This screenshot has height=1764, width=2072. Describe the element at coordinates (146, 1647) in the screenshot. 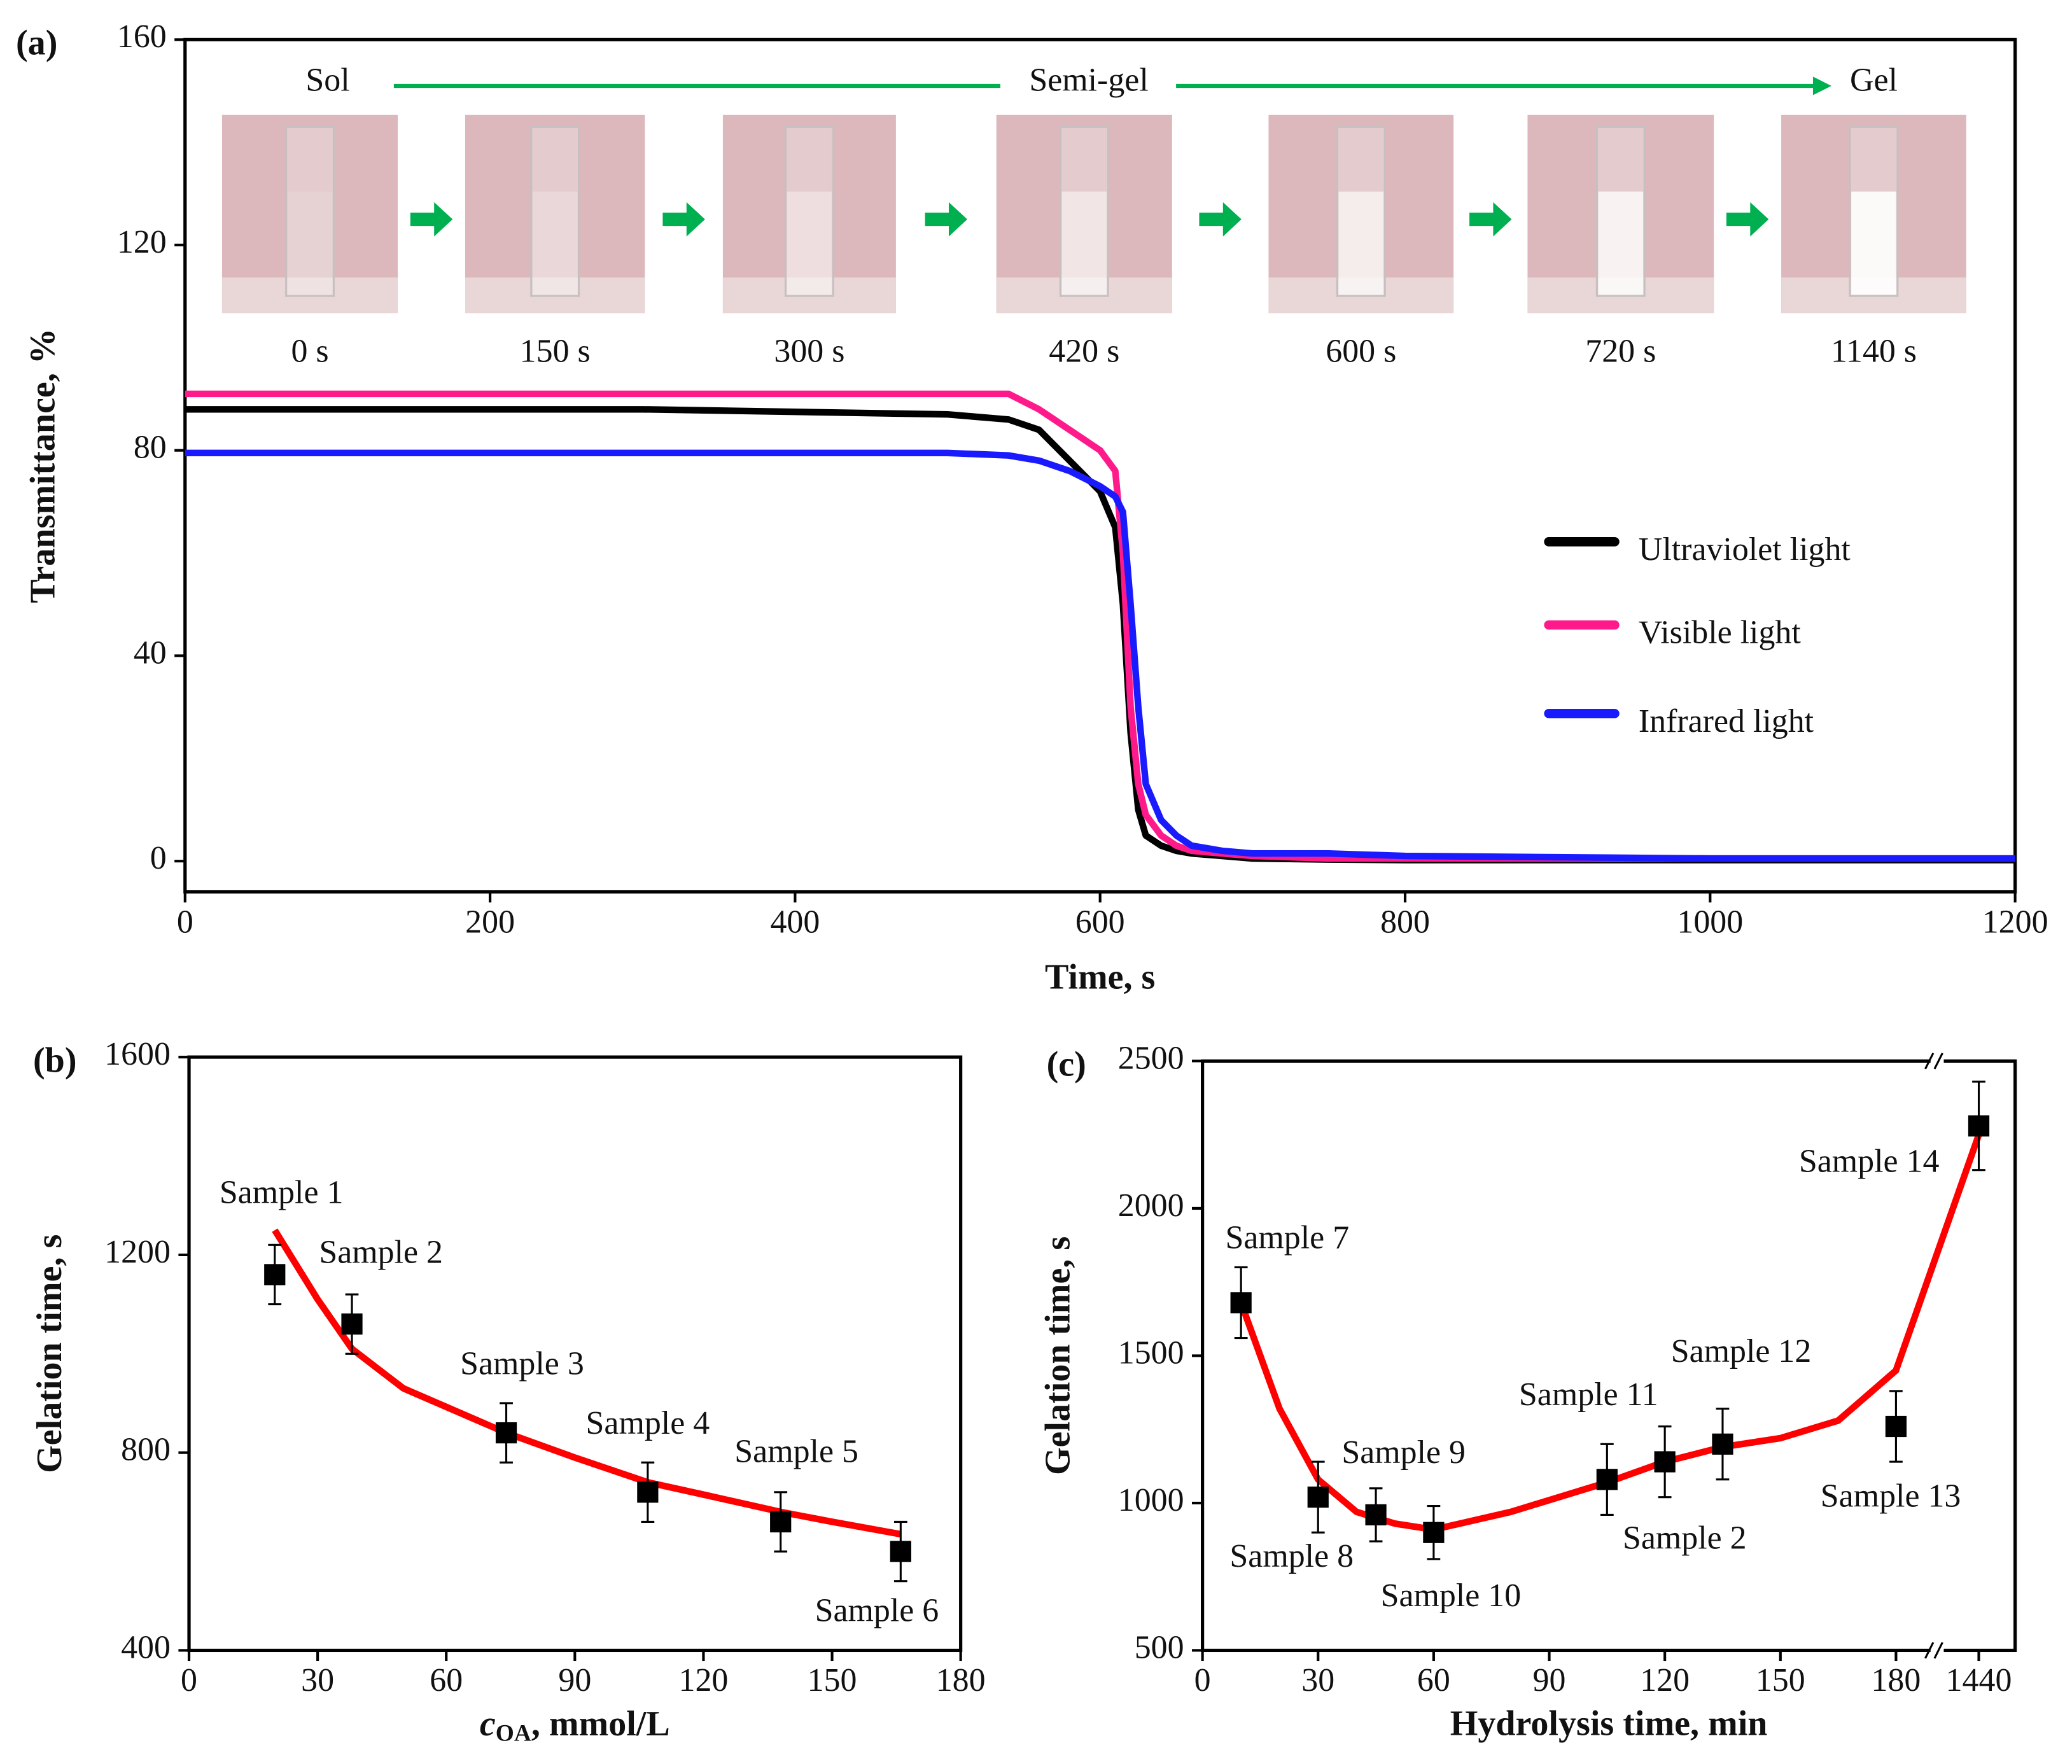

I see `y-tick-label: 400` at that location.